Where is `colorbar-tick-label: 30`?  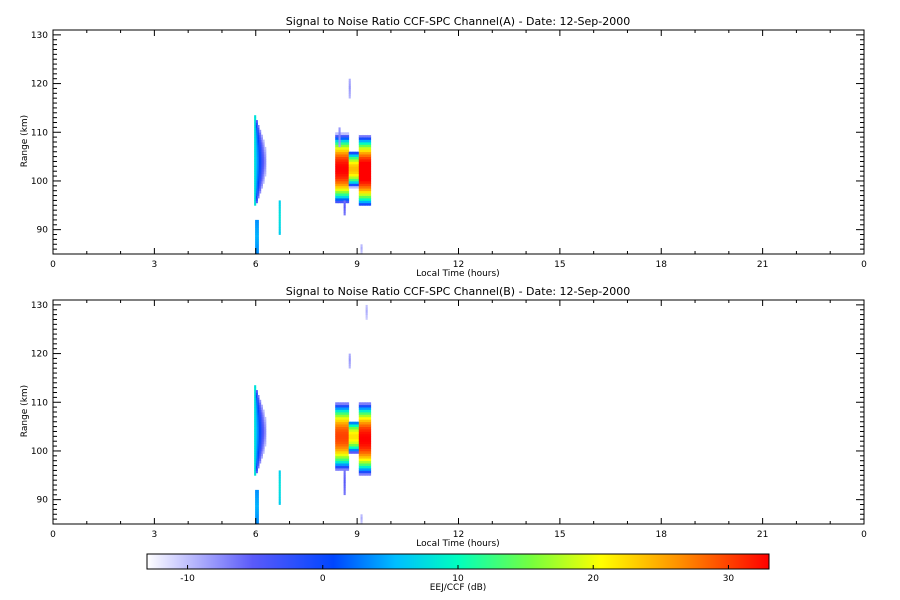
colorbar-tick-label: 30 is located at coordinates (729, 579).